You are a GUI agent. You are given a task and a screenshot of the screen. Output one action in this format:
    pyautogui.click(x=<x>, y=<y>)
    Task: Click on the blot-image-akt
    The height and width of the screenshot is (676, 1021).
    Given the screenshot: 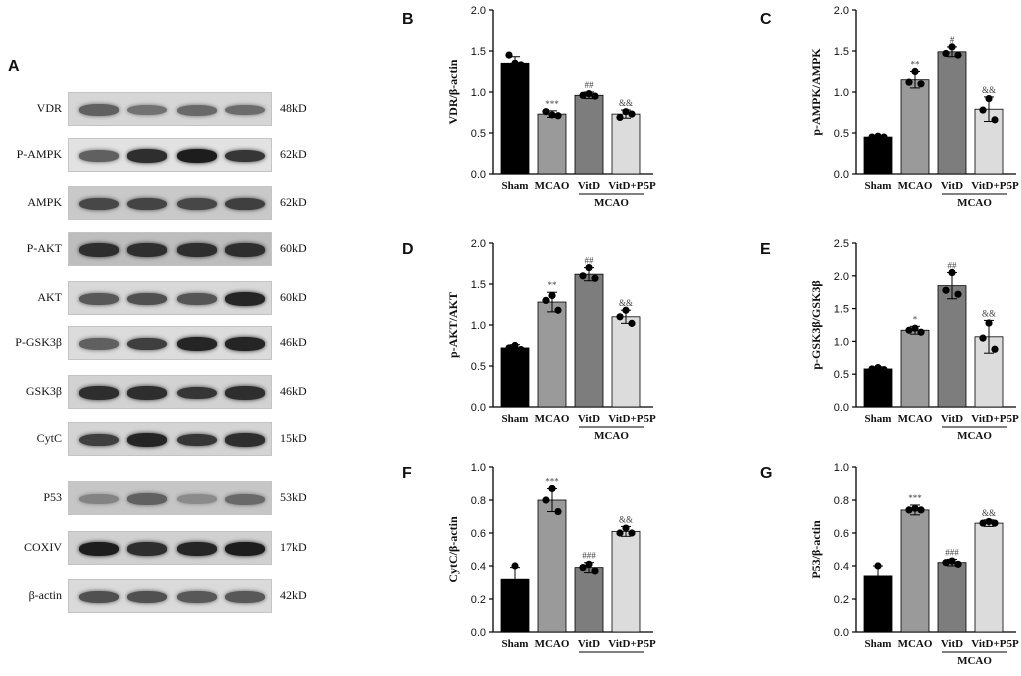 What is the action you would take?
    pyautogui.click(x=170, y=298)
    